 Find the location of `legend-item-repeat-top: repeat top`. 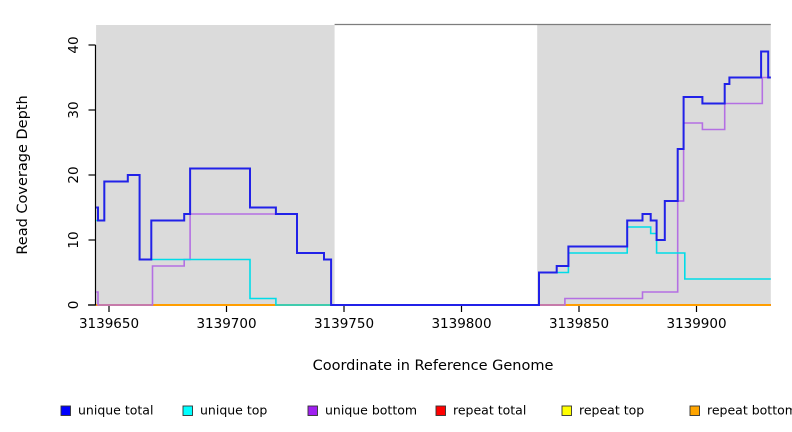

legend-item-repeat-top: repeat top is located at coordinates (602, 410).